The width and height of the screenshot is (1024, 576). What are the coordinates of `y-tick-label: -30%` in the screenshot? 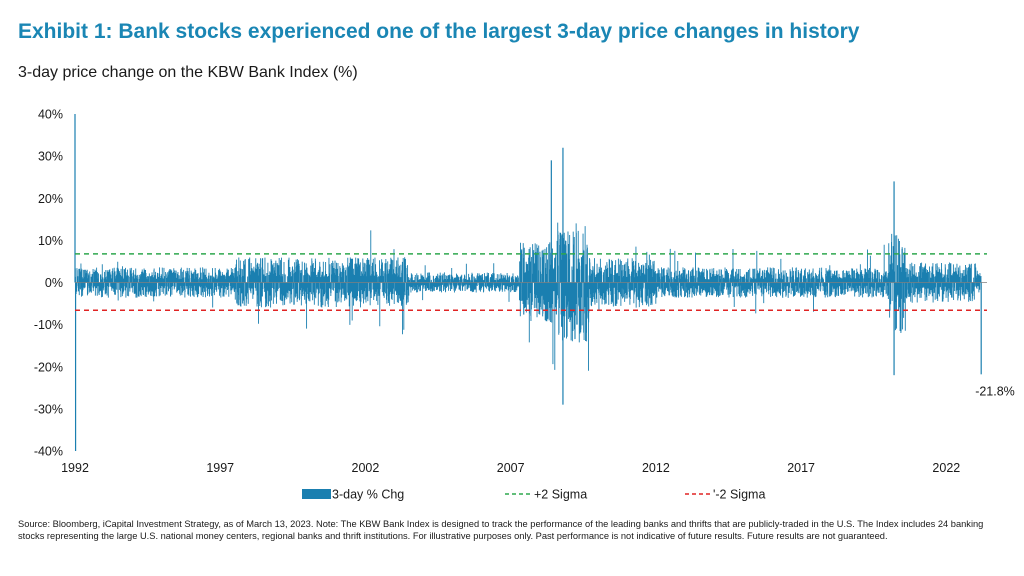 It's located at (48, 409).